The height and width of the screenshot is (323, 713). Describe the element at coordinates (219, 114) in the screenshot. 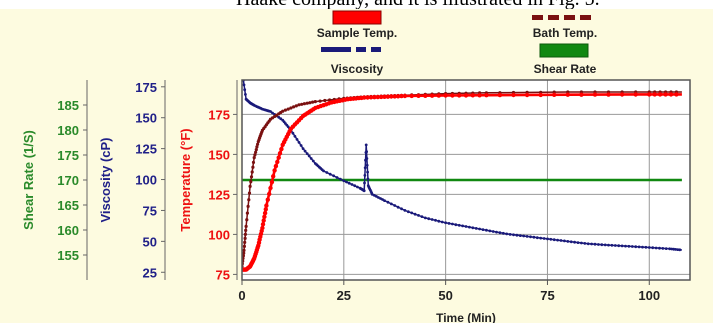

I see `temperature-tick-label: 175` at that location.